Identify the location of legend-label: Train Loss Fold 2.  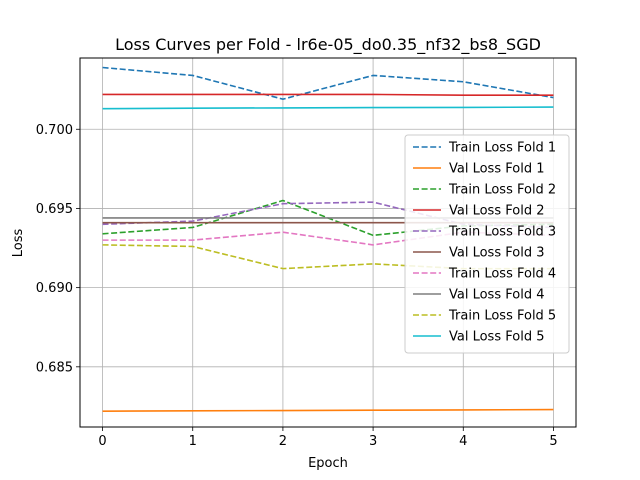
(502, 190).